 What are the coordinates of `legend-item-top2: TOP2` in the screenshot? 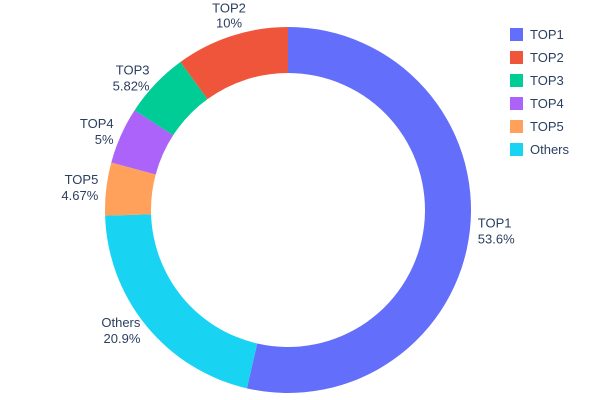 It's located at (539, 57).